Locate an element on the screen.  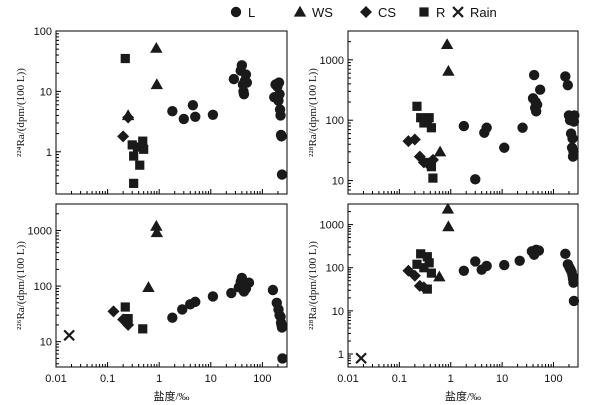
legend-item-l: L is located at coordinates (242, 12).